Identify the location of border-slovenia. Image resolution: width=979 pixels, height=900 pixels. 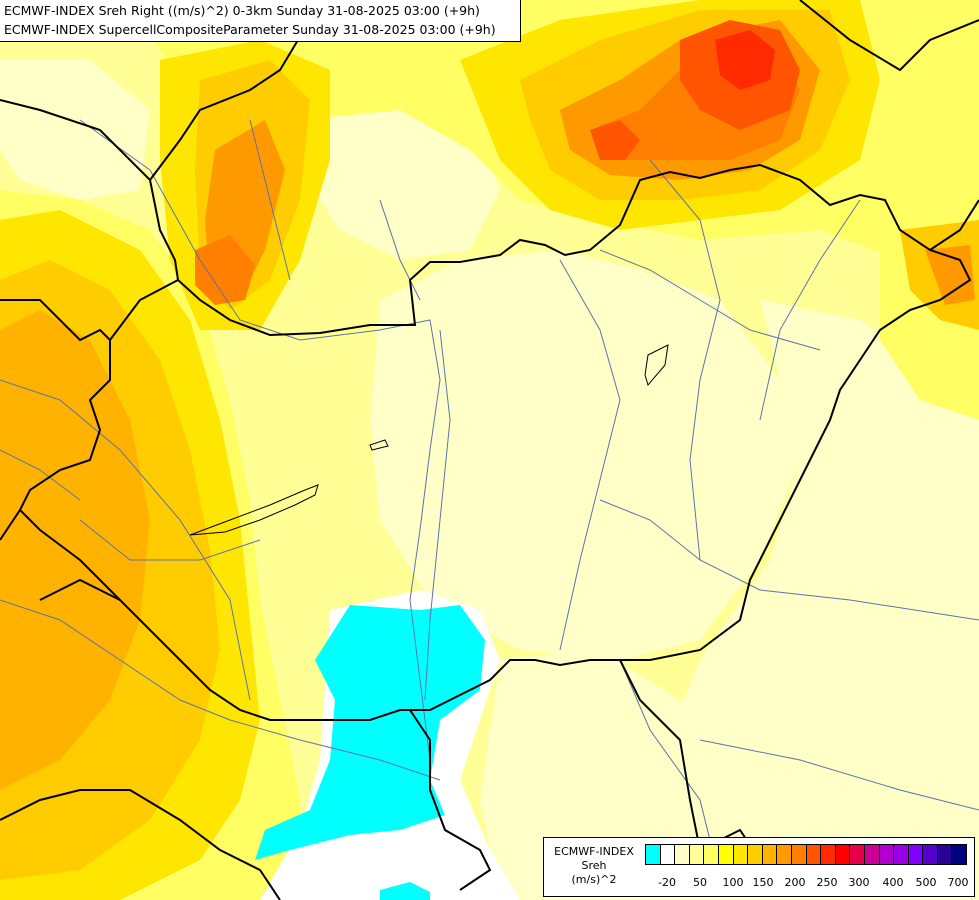
(10, 525).